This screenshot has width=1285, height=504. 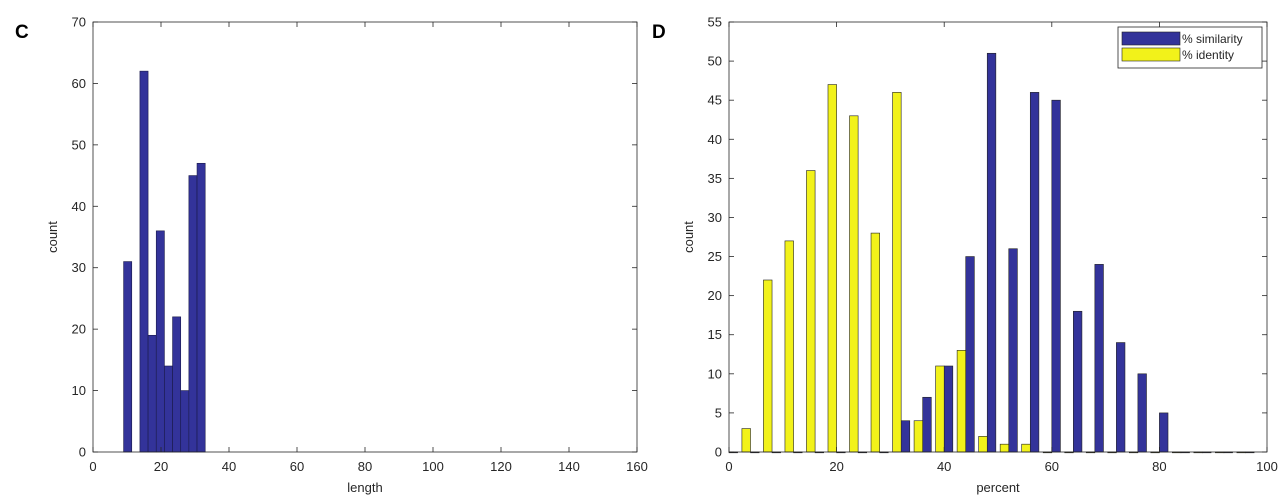 I want to click on y-tick-label: 15, so click(x=715, y=334).